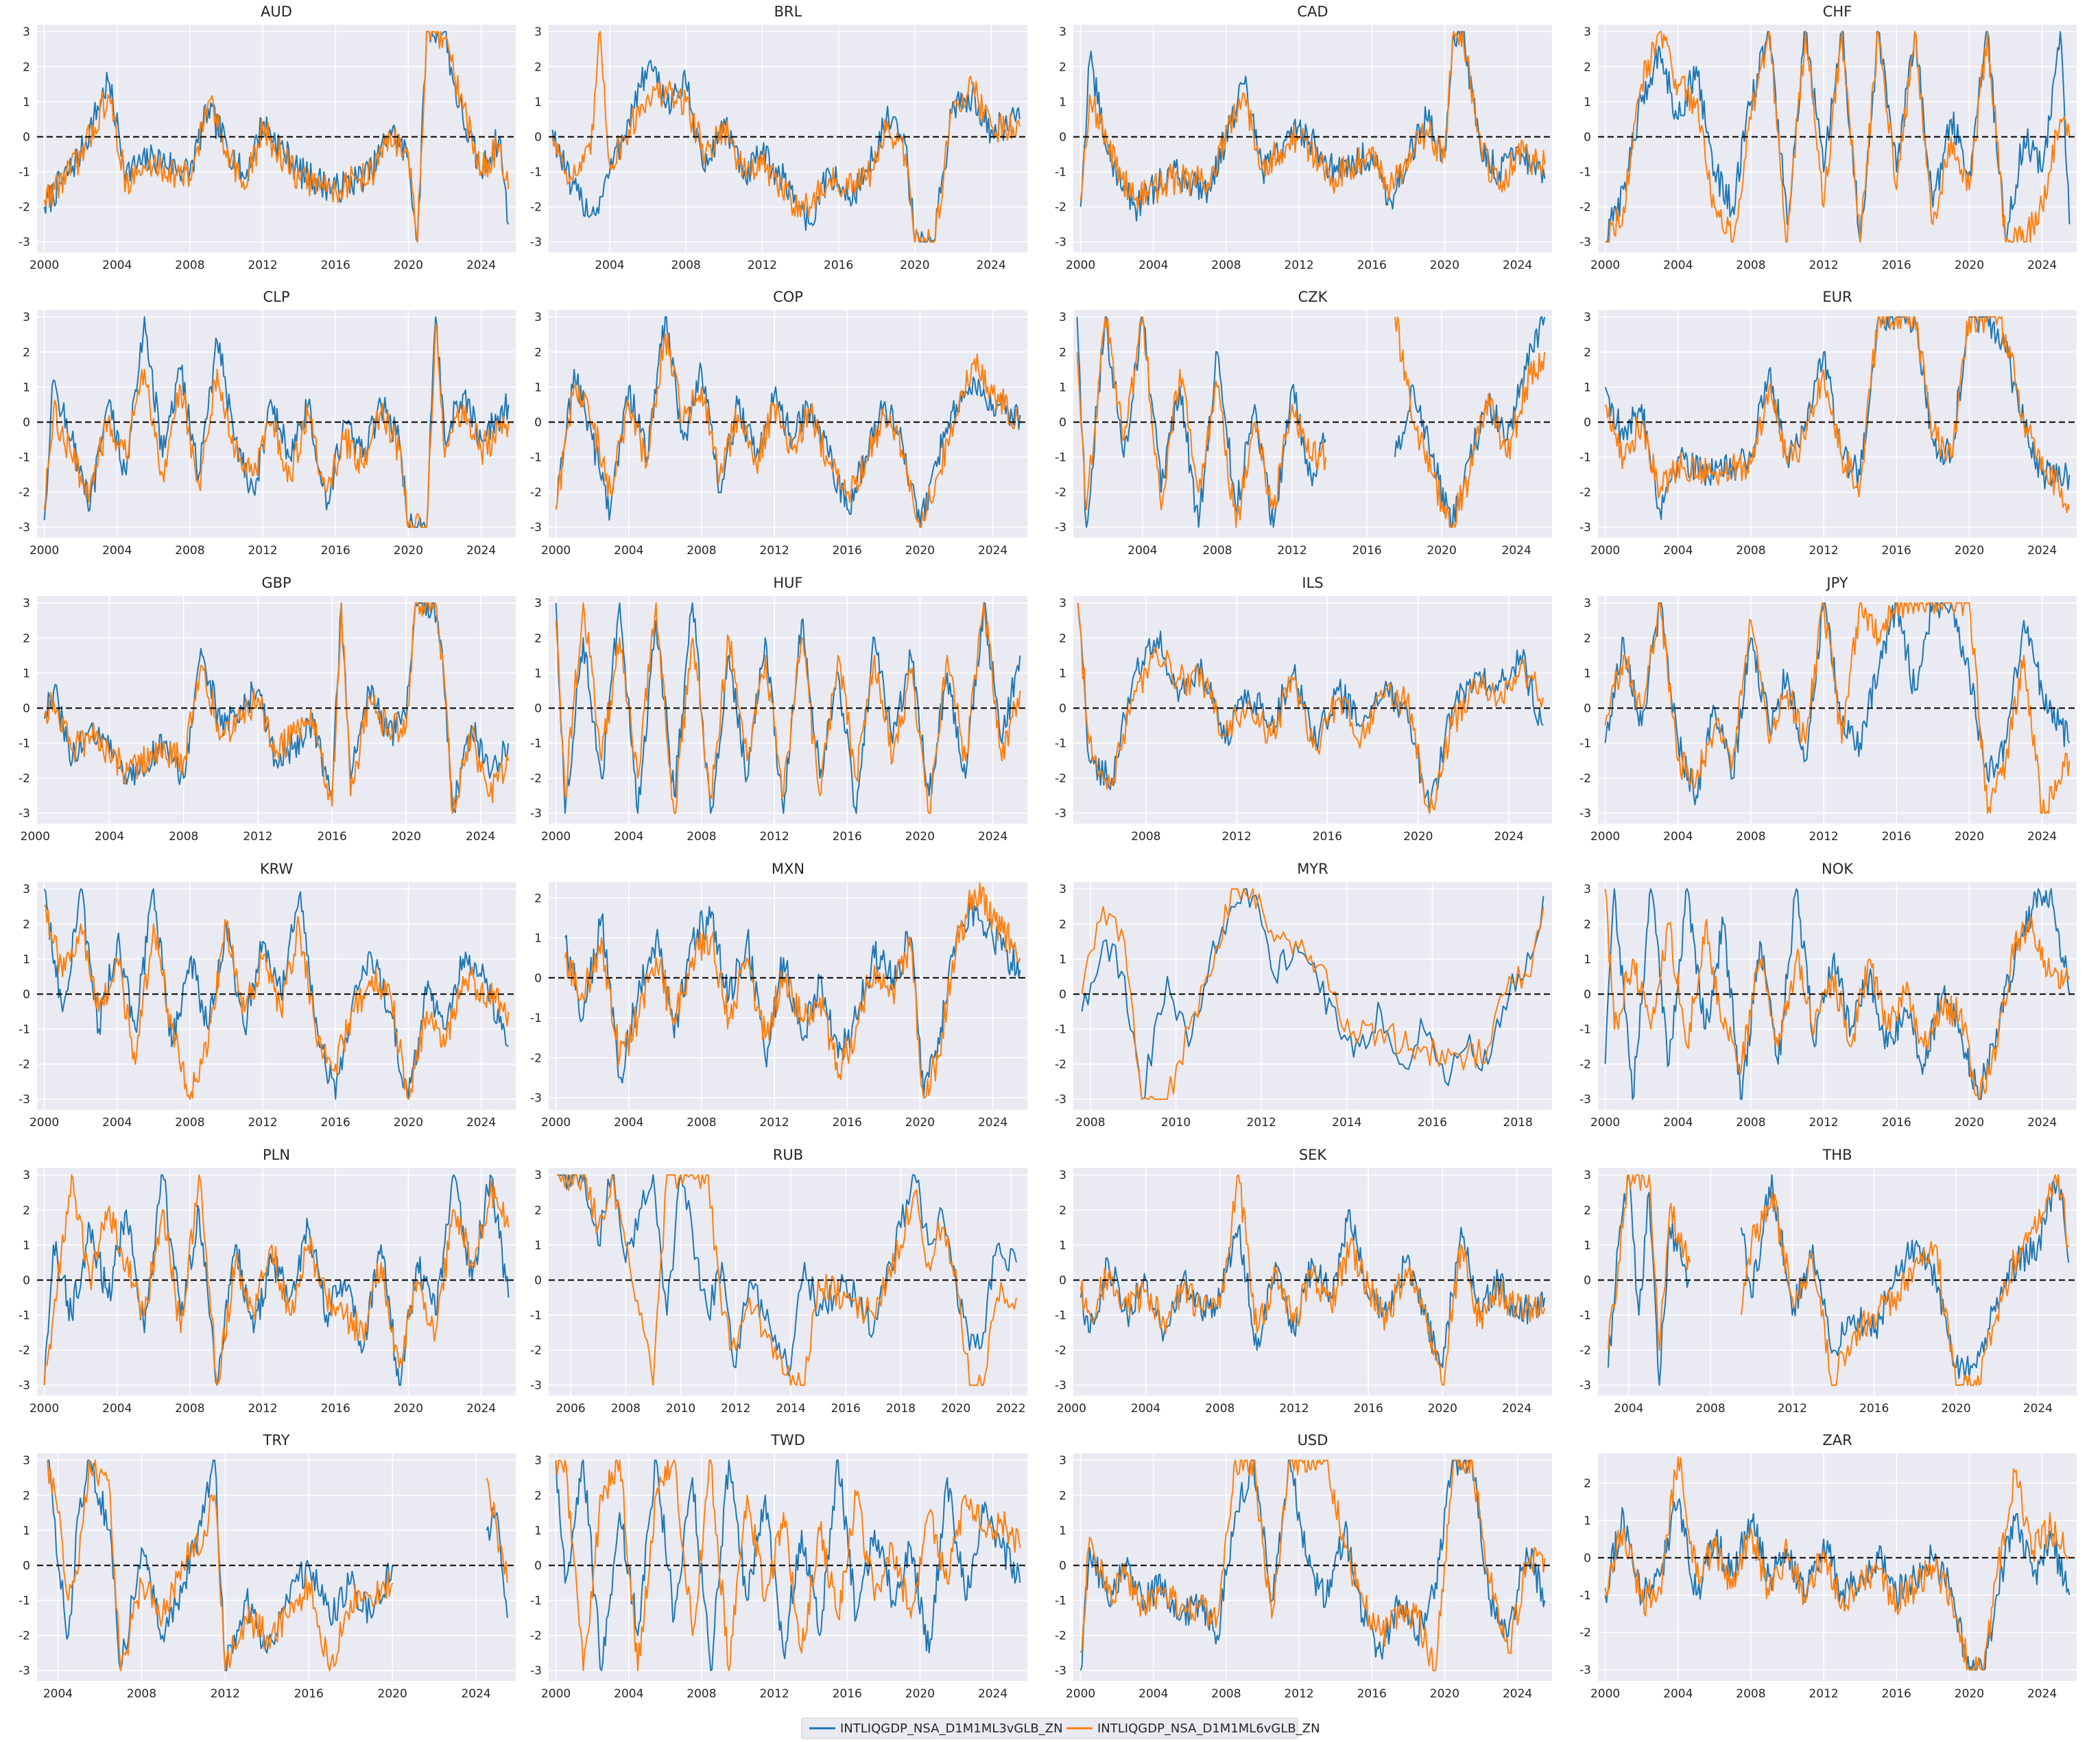  What do you see at coordinates (1312, 869) in the screenshot?
I see `panel-title: MYR` at bounding box center [1312, 869].